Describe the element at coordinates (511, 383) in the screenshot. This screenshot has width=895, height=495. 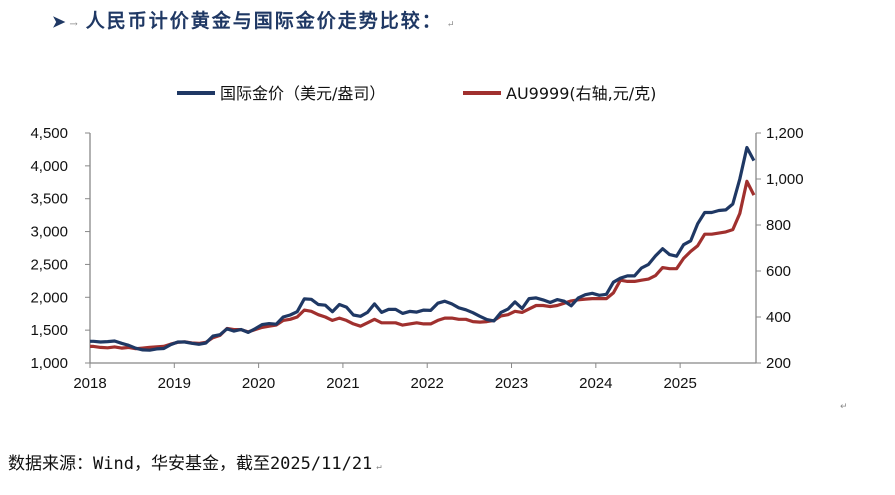
I see `x-tick-label: 2023` at that location.